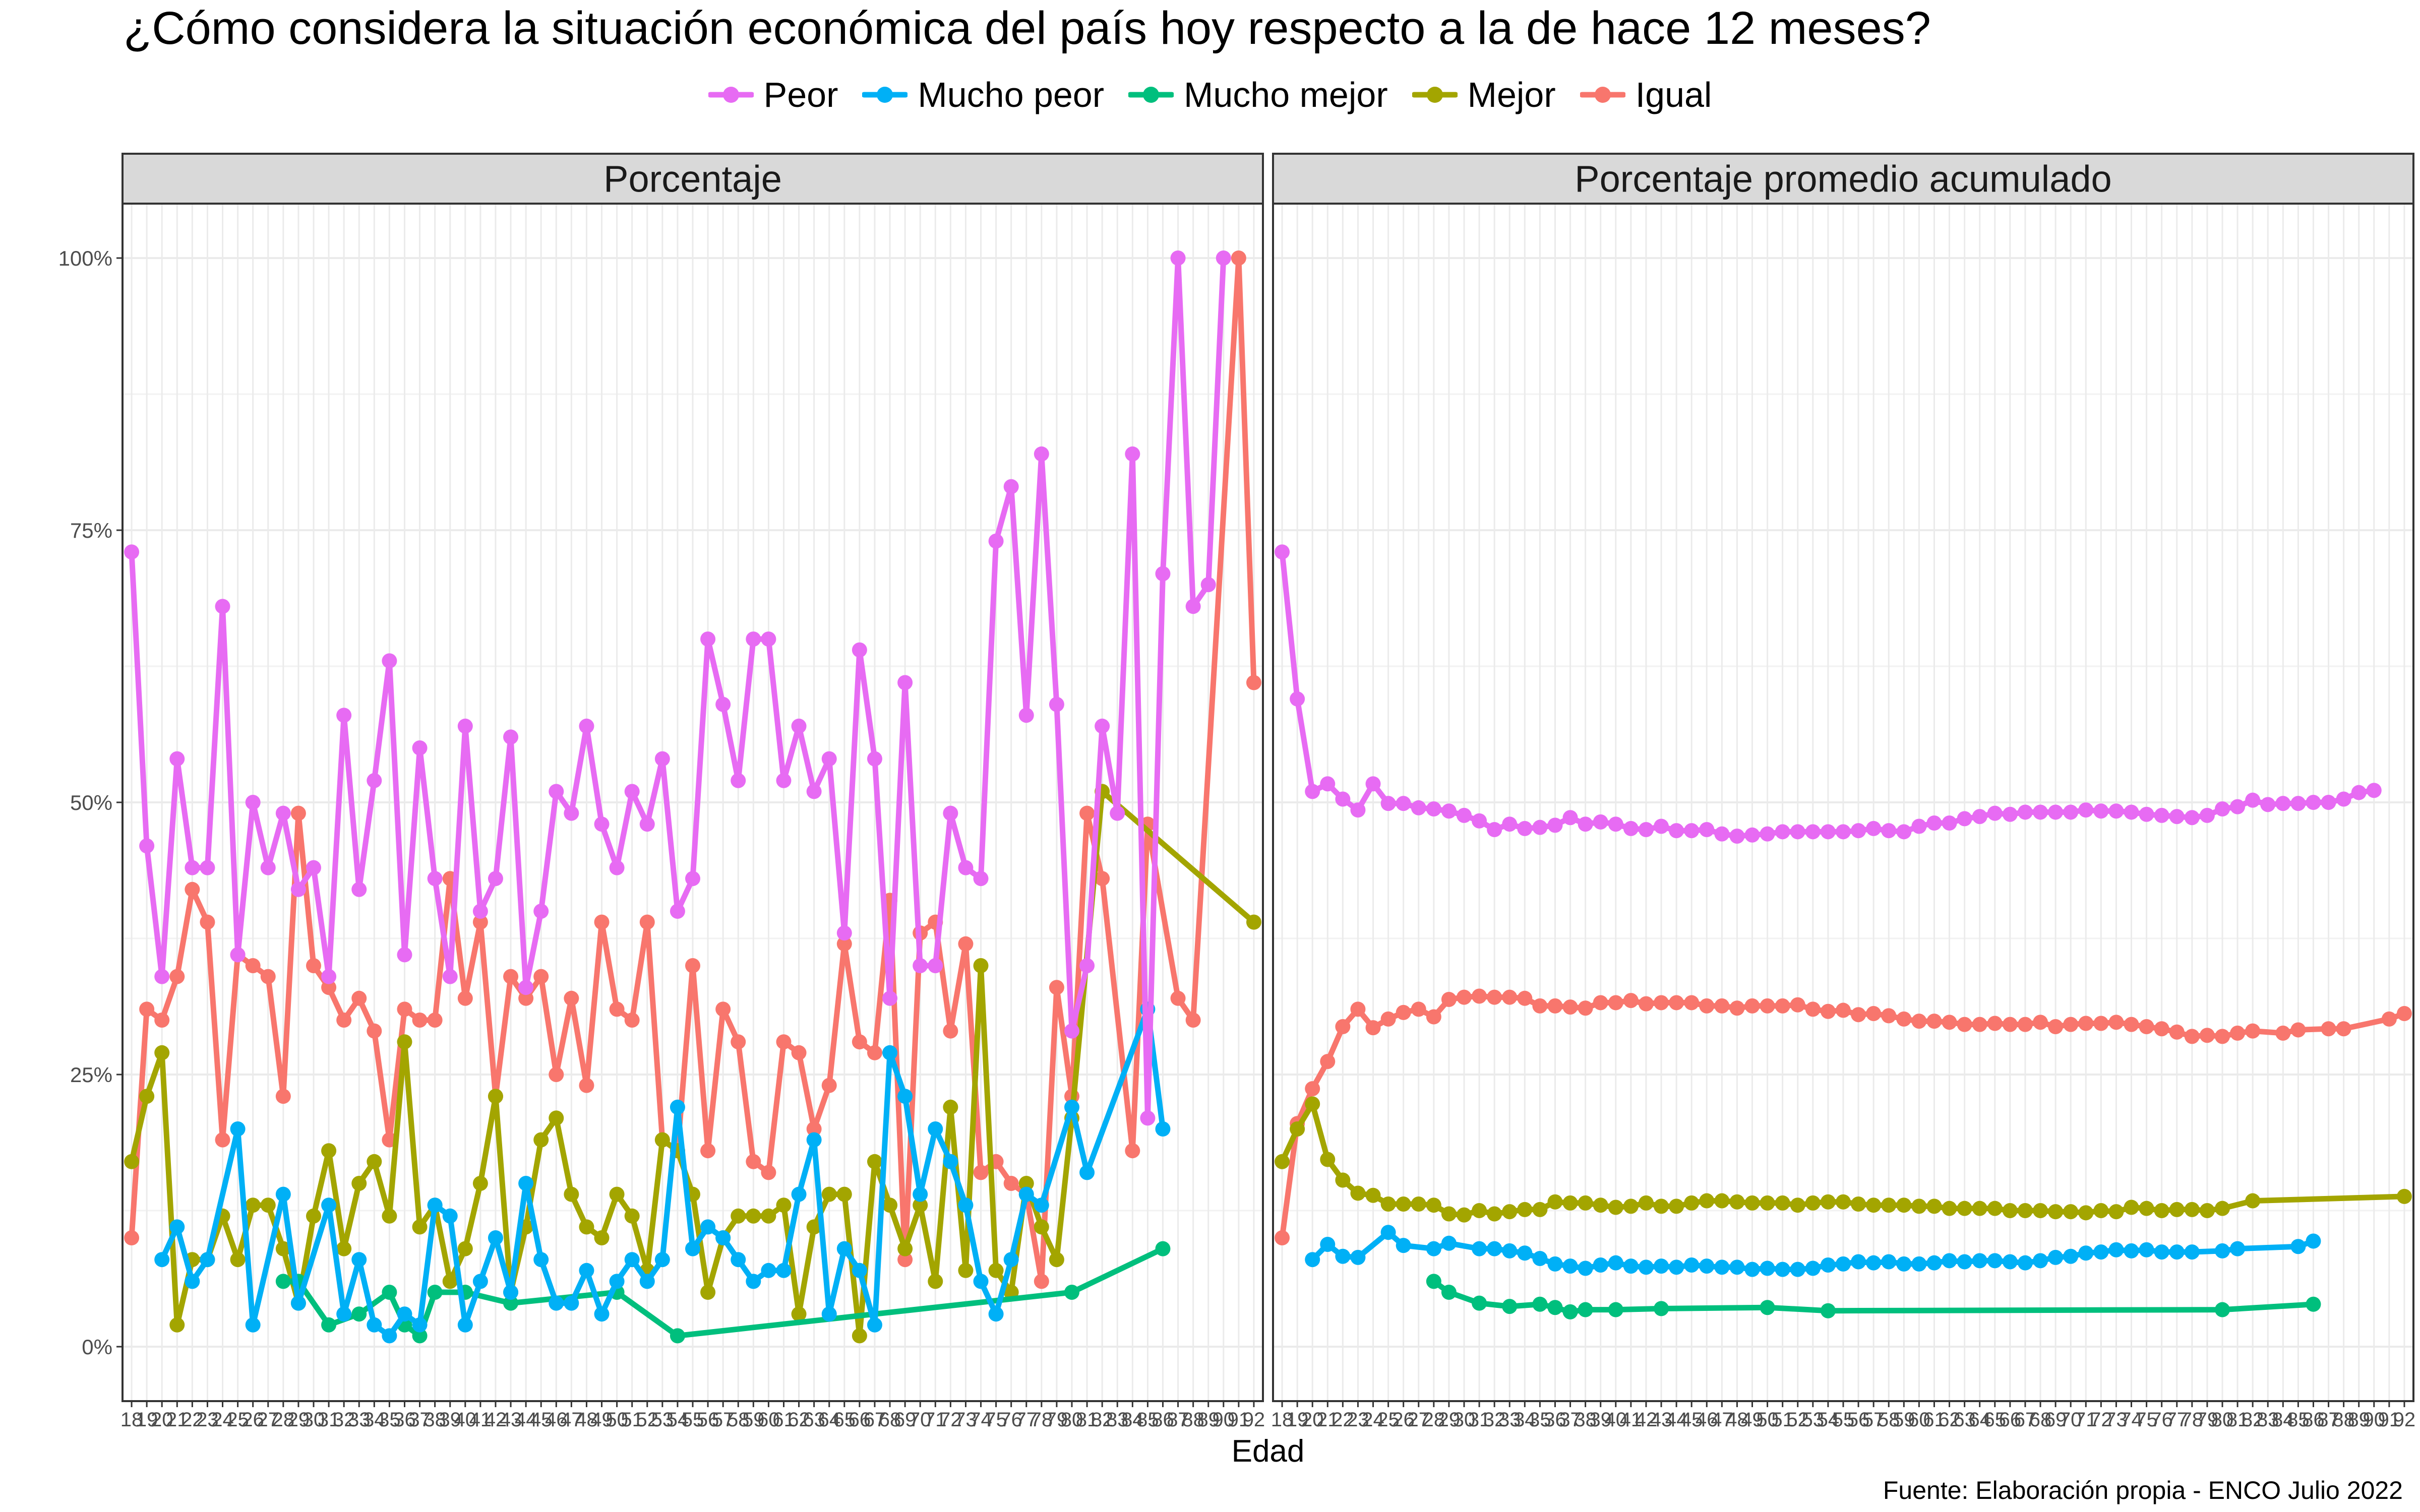 The image size is (2420, 1512). What do you see at coordinates (708, 1420) in the screenshot?
I see `x-tick-label: 56` at bounding box center [708, 1420].